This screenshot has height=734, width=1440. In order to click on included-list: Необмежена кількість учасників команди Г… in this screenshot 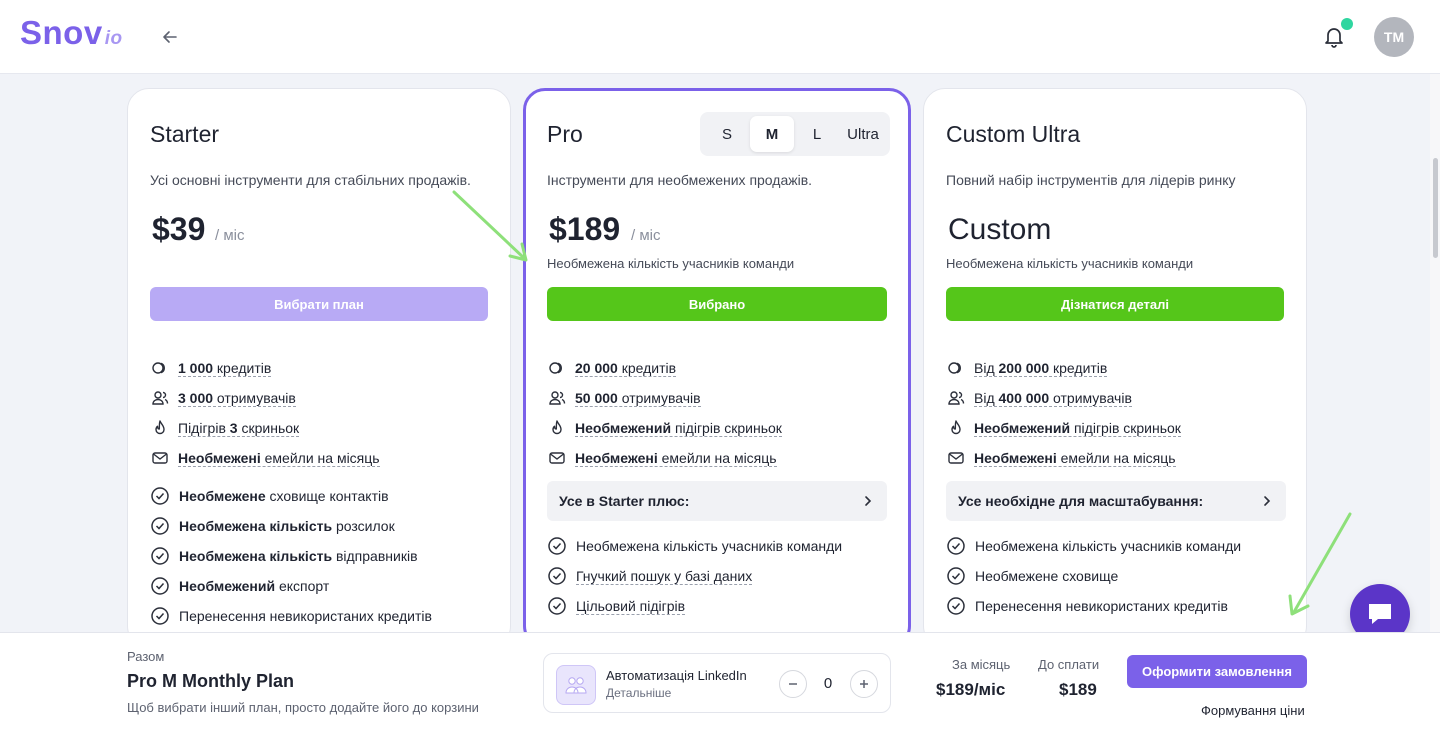, I will do `click(717, 576)`.